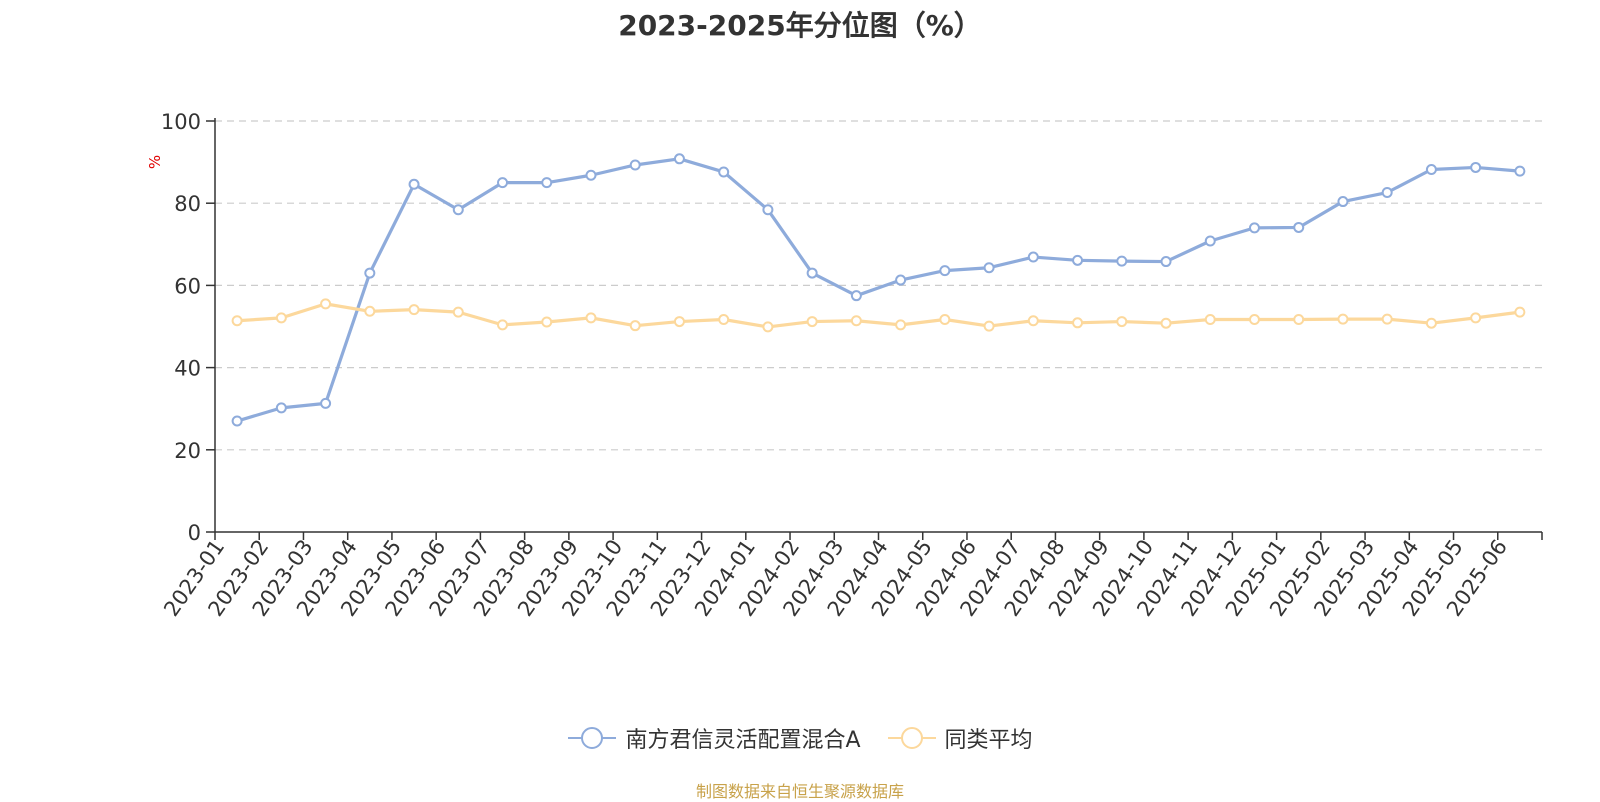 This screenshot has width=1600, height=802. Describe the element at coordinates (592, 738) in the screenshot. I see `legend-marker-series-1-icon` at that location.